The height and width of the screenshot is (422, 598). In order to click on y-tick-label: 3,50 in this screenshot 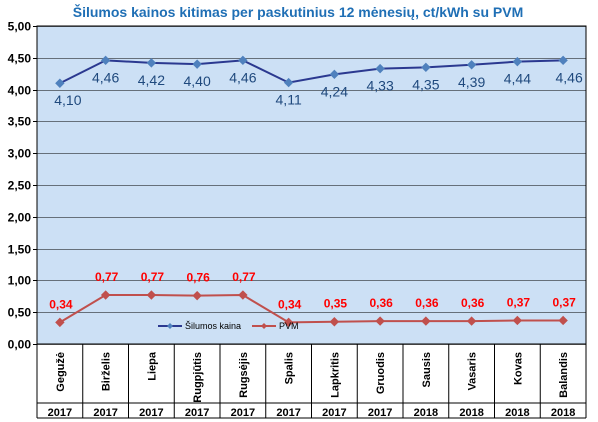, I will do `click(20, 122)`.